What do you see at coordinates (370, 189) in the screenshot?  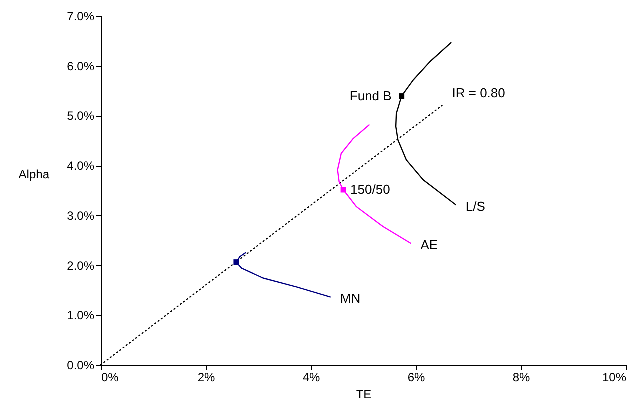 I see `annotation: 150/50` at bounding box center [370, 189].